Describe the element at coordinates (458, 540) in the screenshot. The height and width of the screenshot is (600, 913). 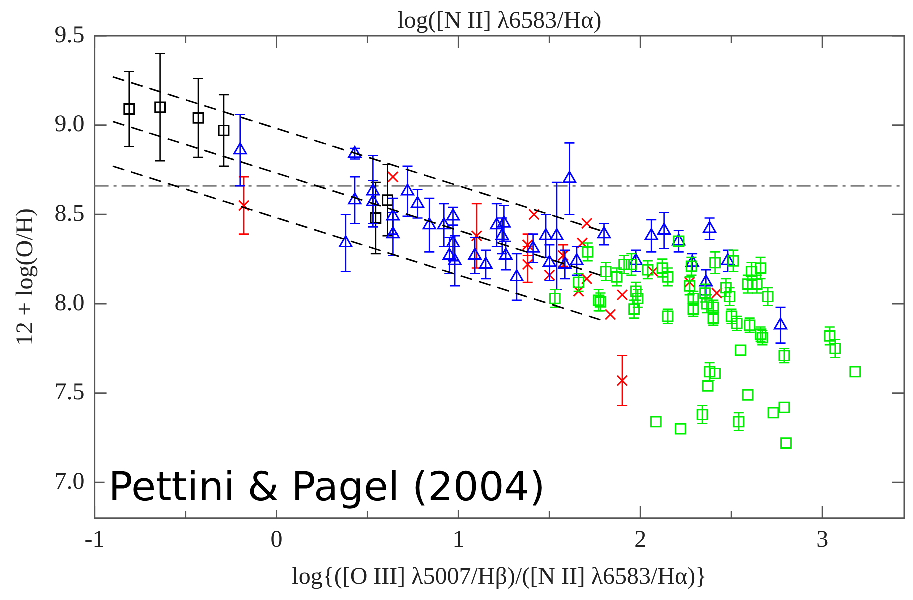
I see `x-tick-label: 1` at that location.